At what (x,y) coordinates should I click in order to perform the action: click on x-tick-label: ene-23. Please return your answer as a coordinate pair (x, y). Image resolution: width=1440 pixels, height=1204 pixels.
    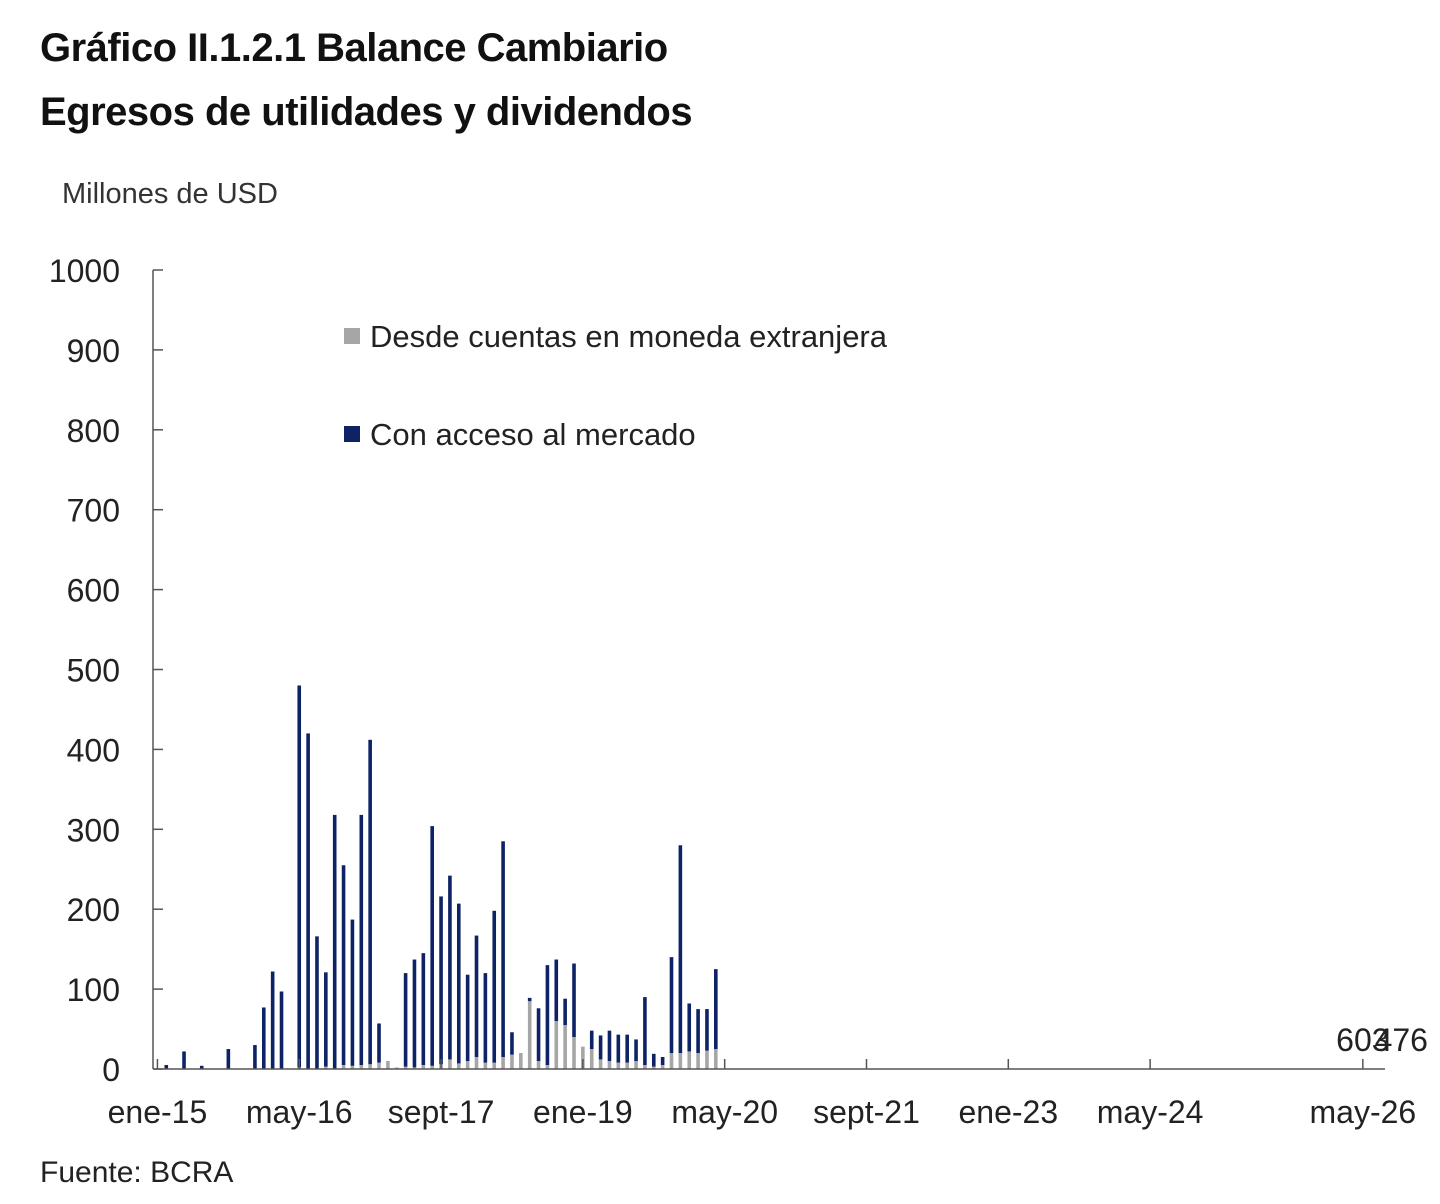
    Looking at the image, I should click on (1008, 1112).